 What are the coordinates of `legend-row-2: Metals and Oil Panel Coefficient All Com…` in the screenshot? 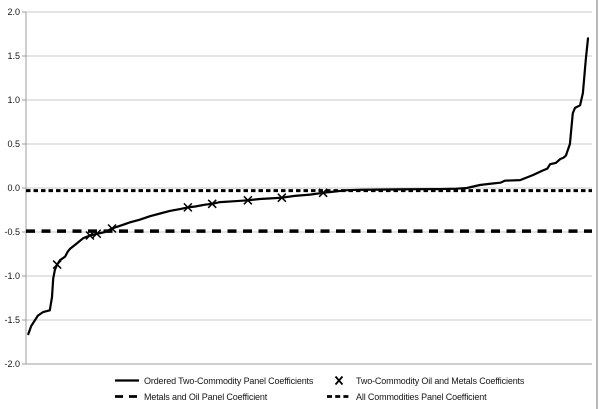 It's located at (319, 396).